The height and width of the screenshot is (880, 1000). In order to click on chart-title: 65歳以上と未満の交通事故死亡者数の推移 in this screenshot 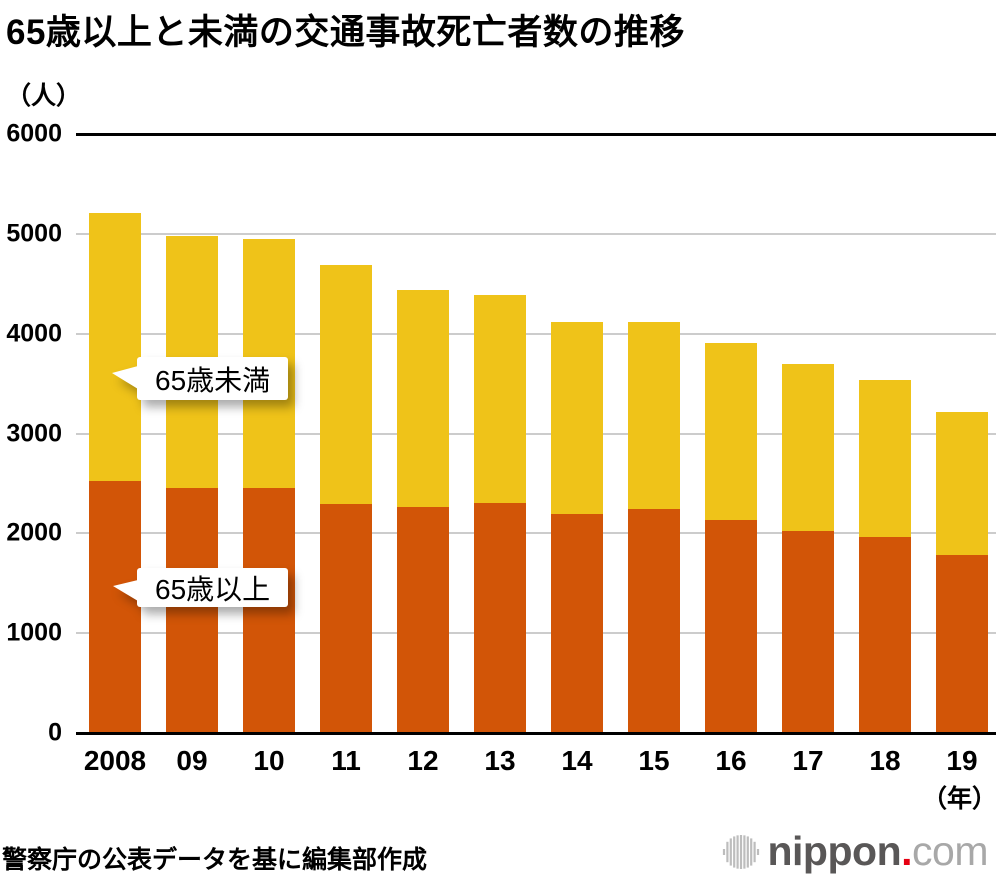, I will do `click(345, 32)`.